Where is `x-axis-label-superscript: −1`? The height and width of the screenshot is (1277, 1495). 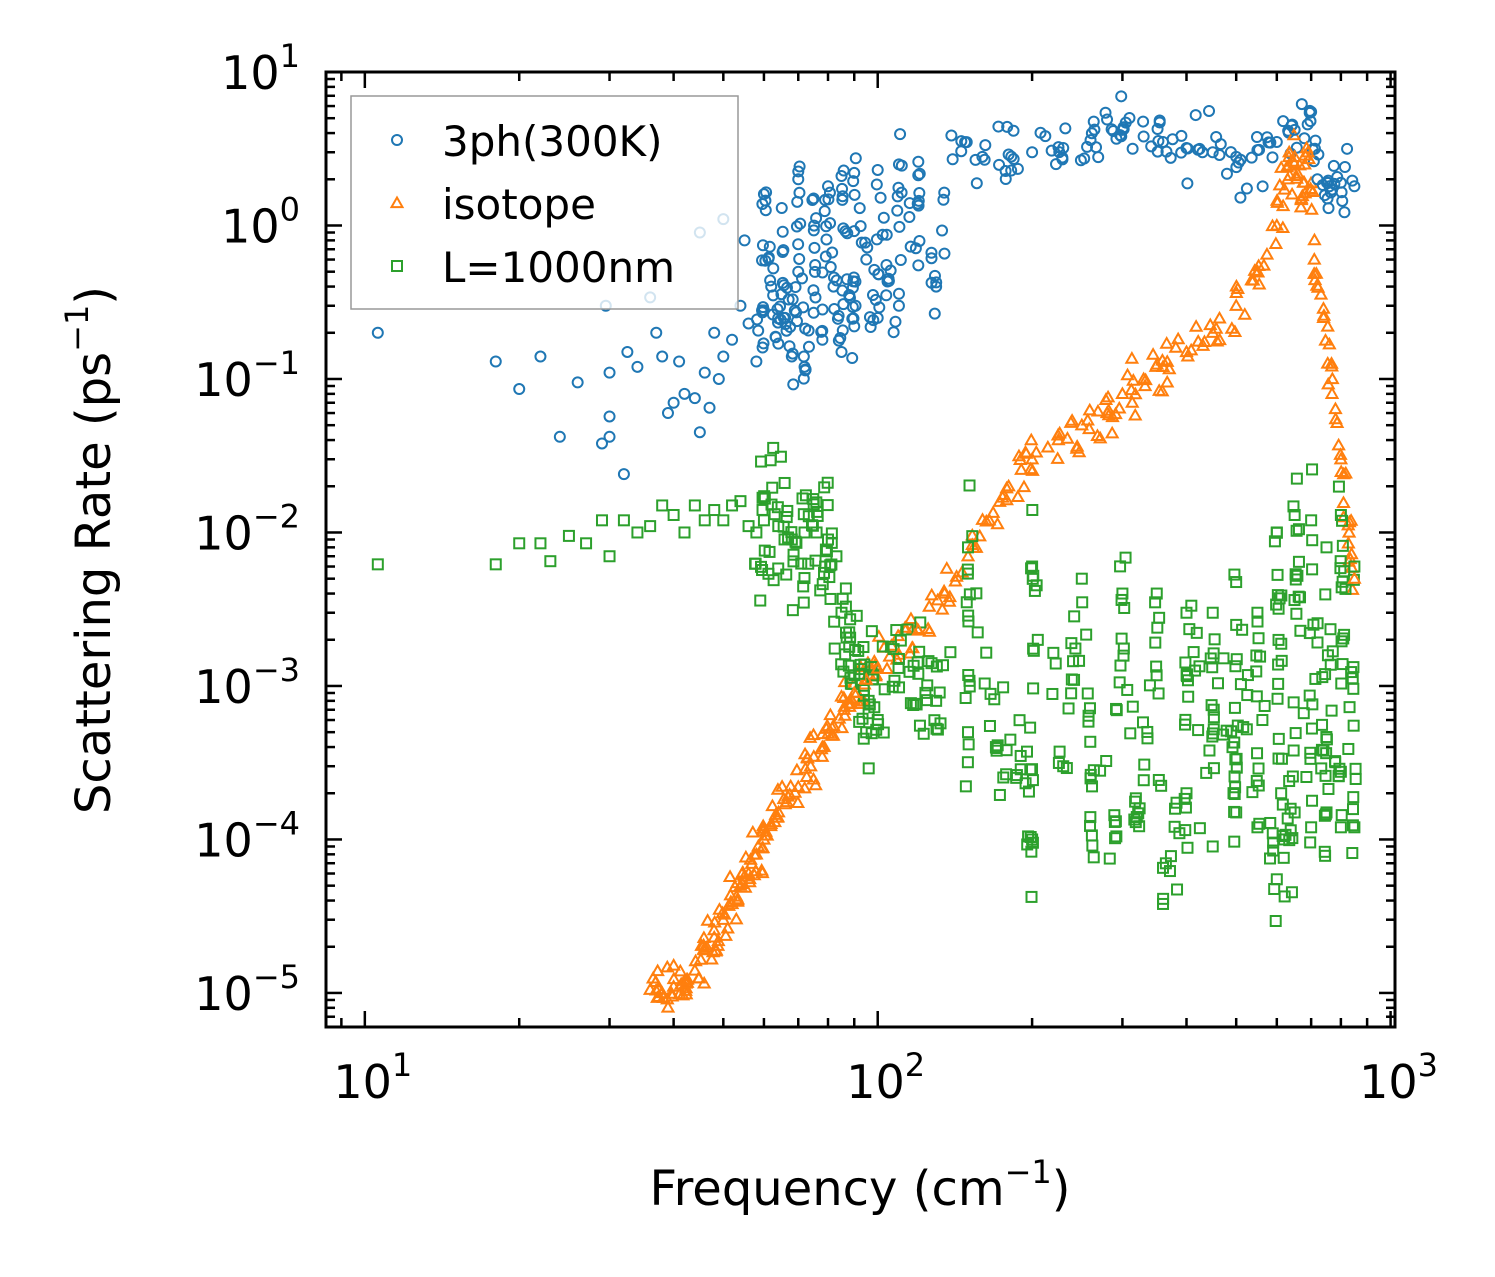 x-axis-label-superscript: −1 is located at coordinates (1028, 1172).